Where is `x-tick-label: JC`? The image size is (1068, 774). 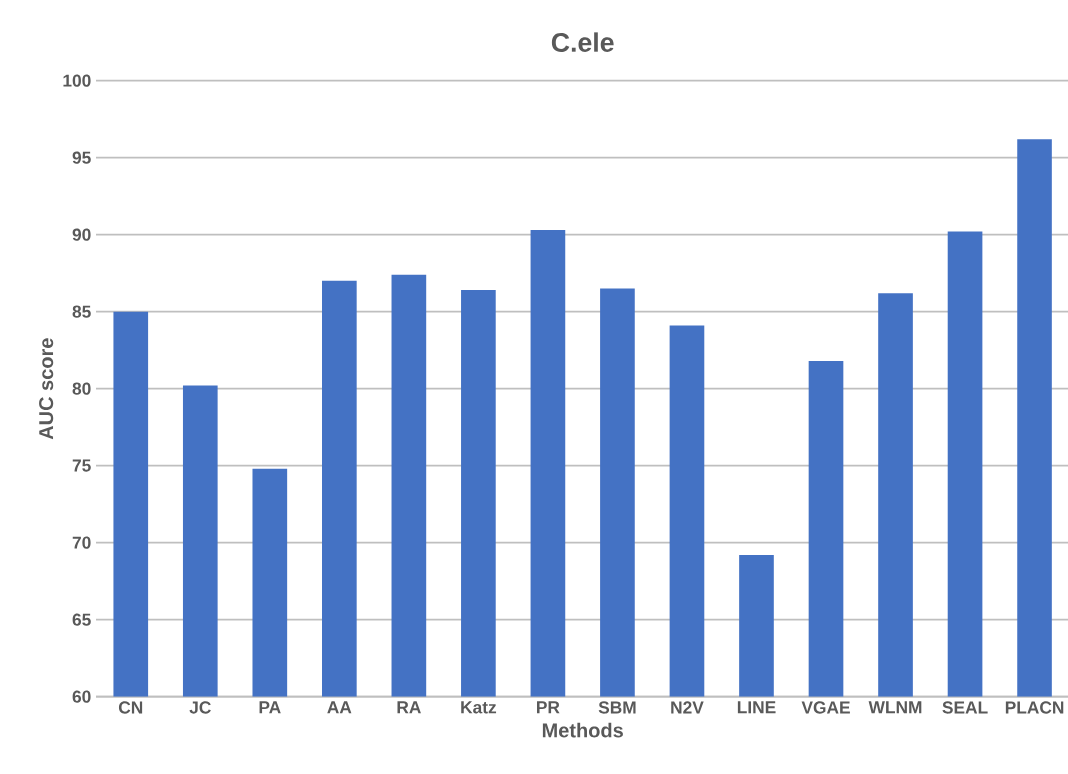 x-tick-label: JC is located at coordinates (200, 707).